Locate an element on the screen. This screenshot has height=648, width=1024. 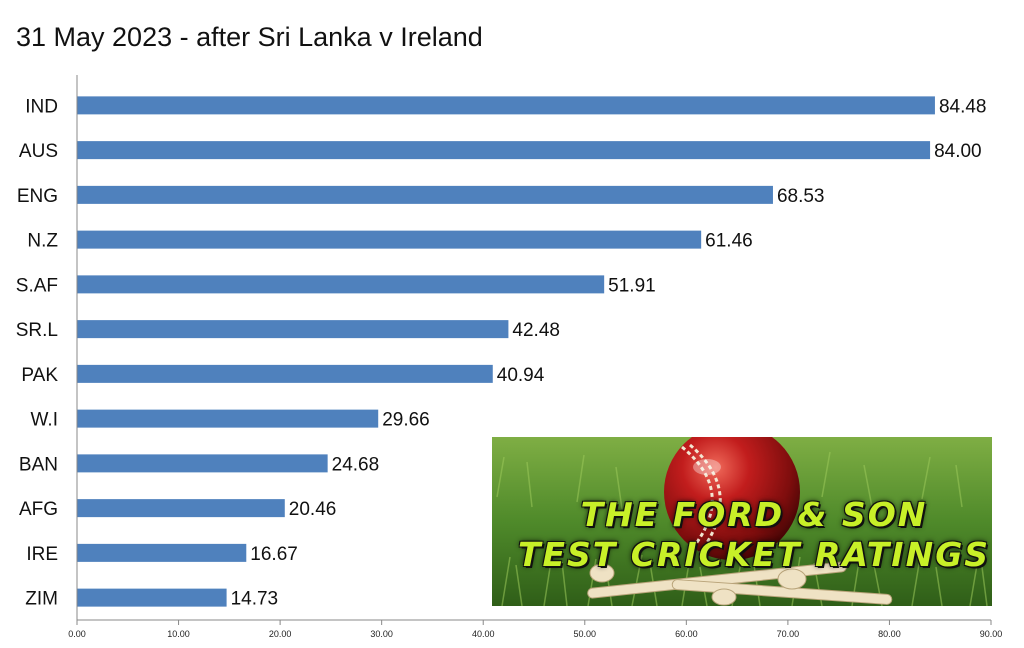
cricket-ratings-logo: THE FORD & SON TEST CRICKET RATINGS is located at coordinates (742, 521).